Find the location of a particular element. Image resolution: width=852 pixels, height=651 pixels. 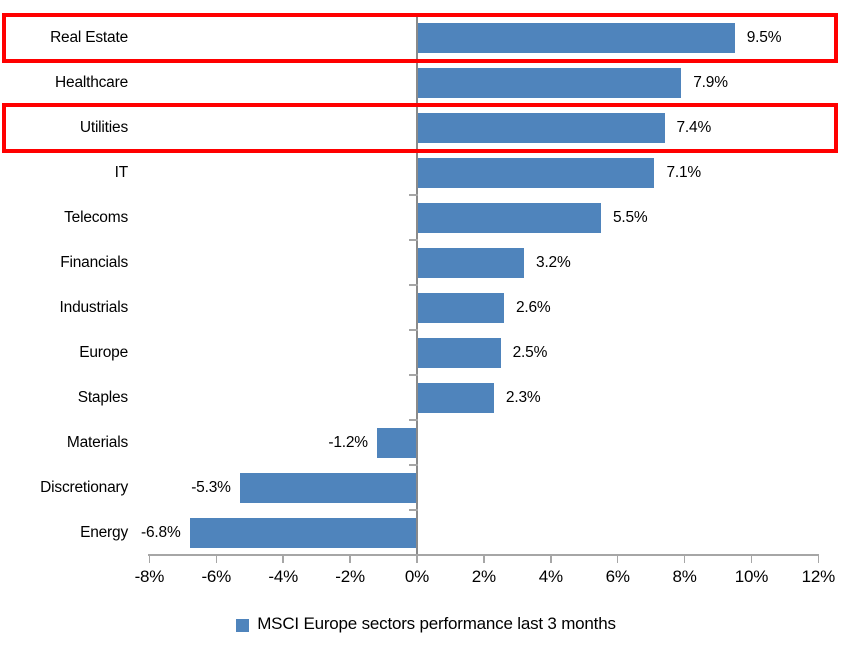

value-label: 7.4% is located at coordinates (694, 127).